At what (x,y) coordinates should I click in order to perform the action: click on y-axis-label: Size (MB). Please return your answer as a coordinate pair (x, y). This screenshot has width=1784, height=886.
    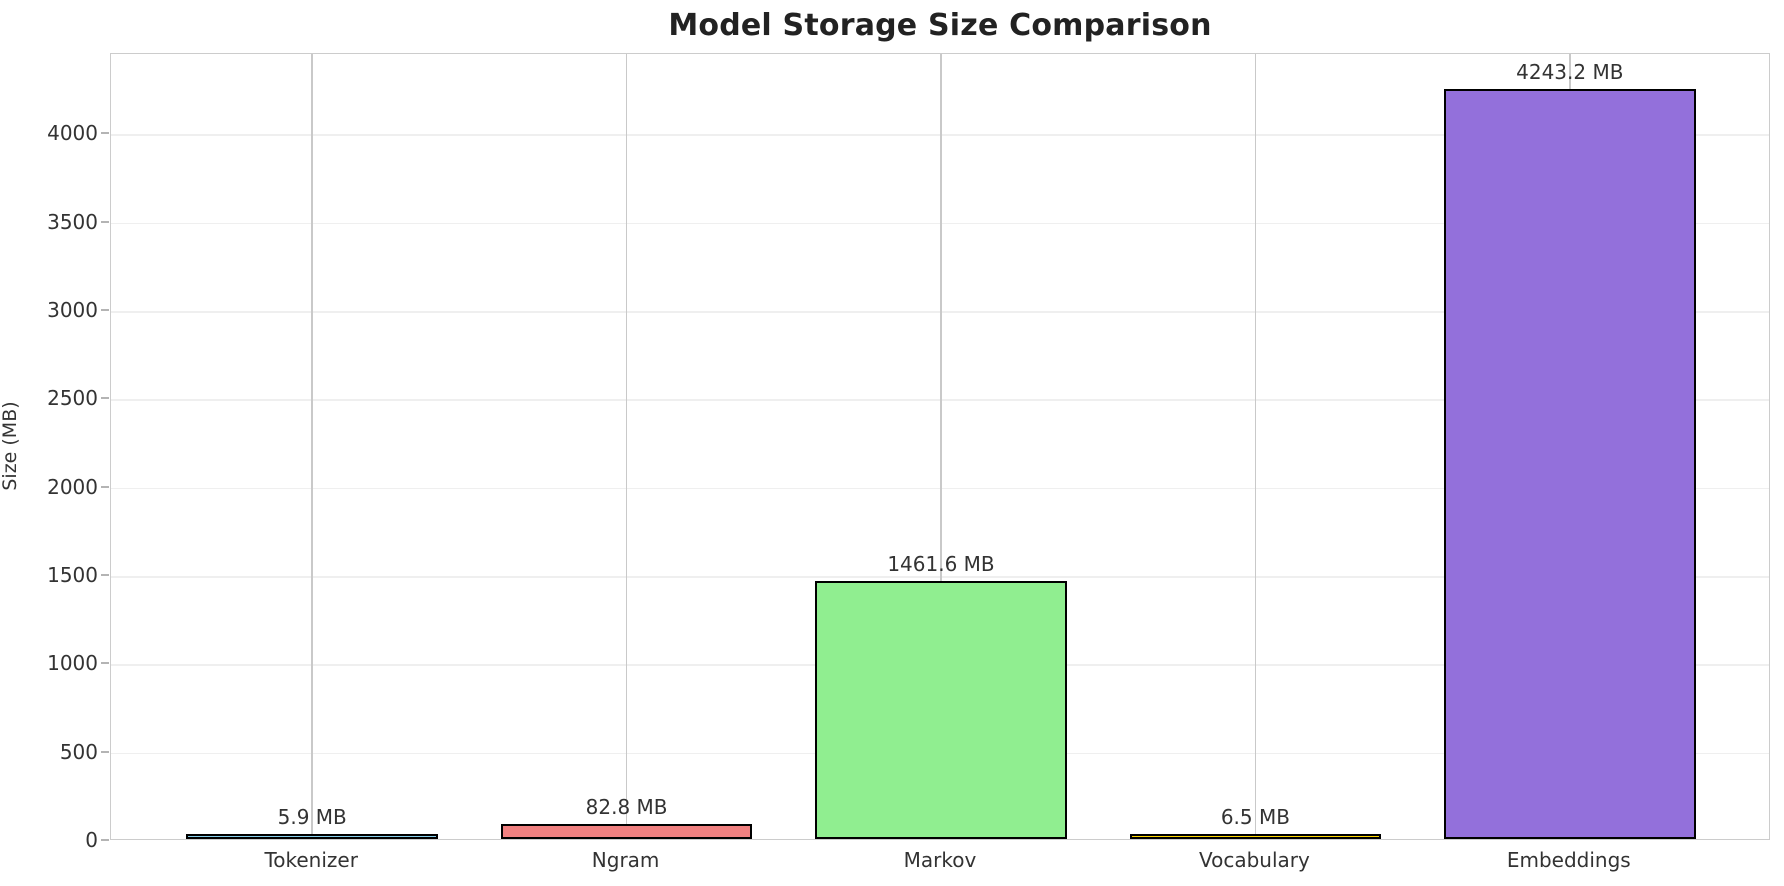
    Looking at the image, I should click on (10, 446).